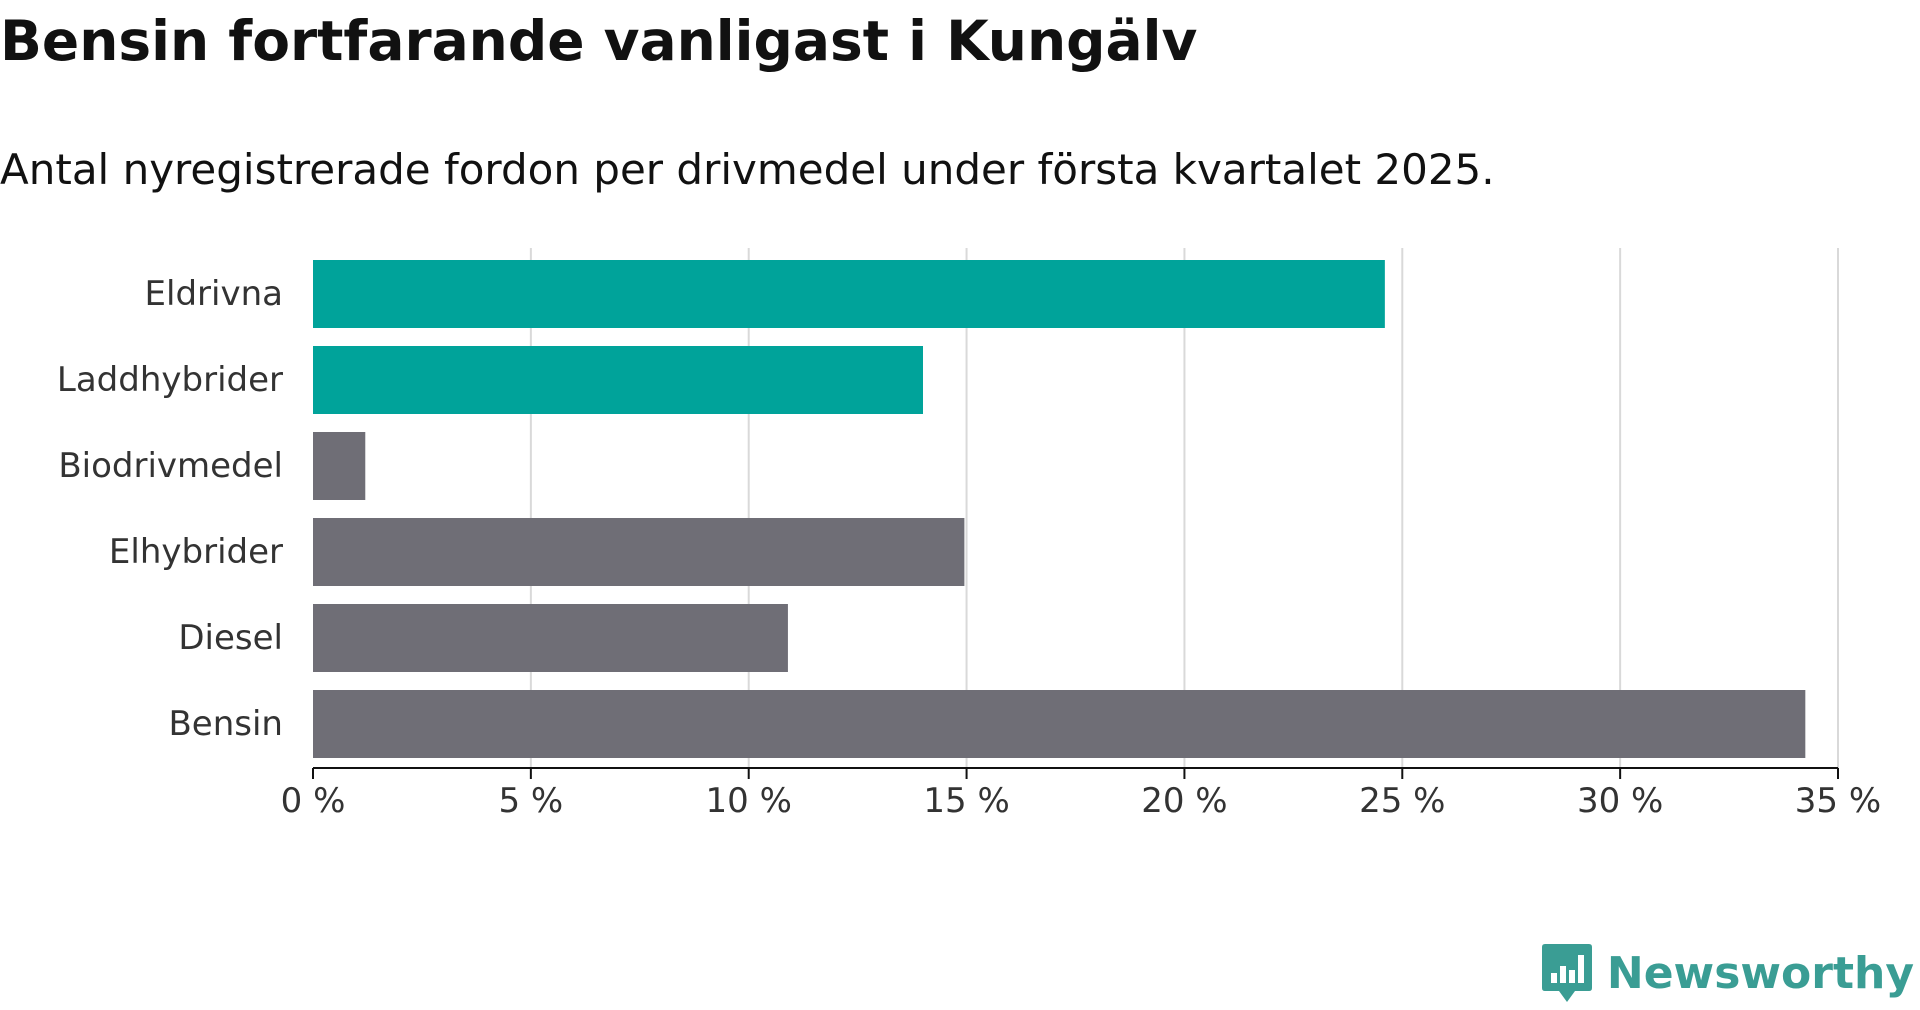 The width and height of the screenshot is (1920, 1010). What do you see at coordinates (170, 466) in the screenshot?
I see `category-label: Biodrivmedel` at bounding box center [170, 466].